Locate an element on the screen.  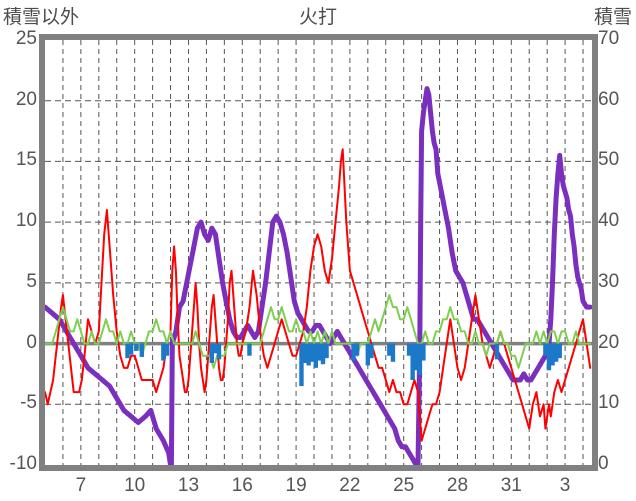
x-axis-tick: 16 is located at coordinates (242, 485).